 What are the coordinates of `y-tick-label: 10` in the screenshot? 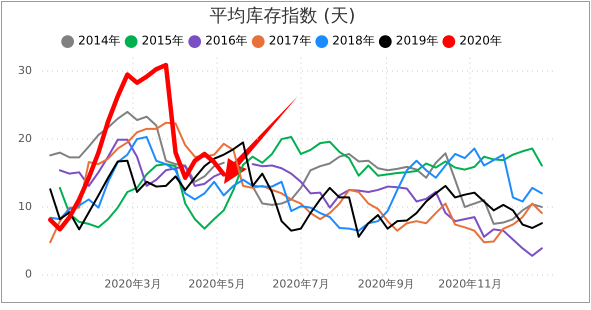 It's located at (25, 206).